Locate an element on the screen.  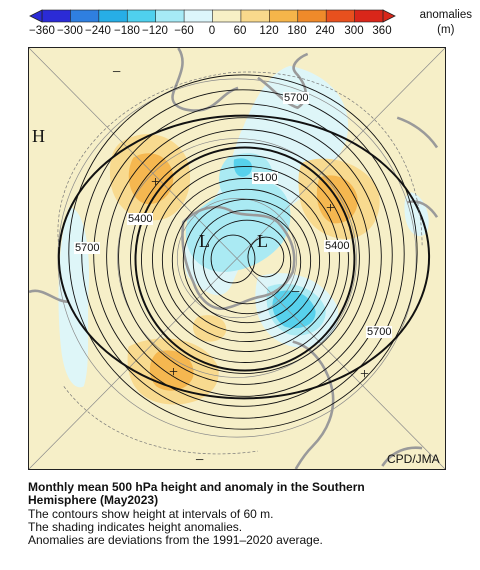
colorbar-tick: 120 is located at coordinates (269, 31).